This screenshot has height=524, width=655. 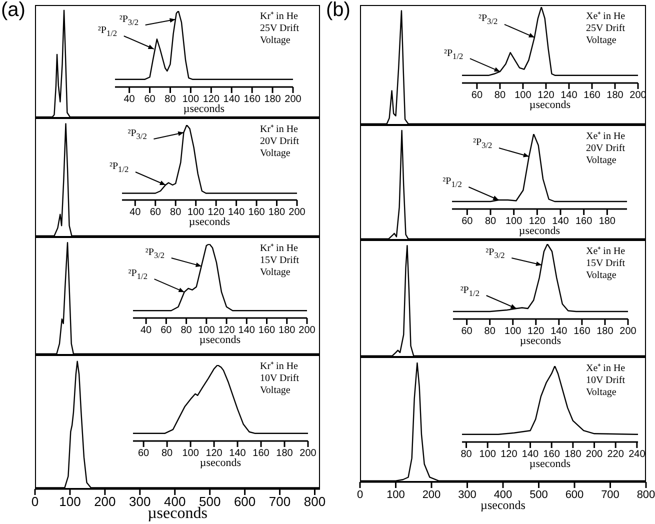 I want to click on annotation: Xe⁺ in He 15V Drift Voltage, so click(x=606, y=264).